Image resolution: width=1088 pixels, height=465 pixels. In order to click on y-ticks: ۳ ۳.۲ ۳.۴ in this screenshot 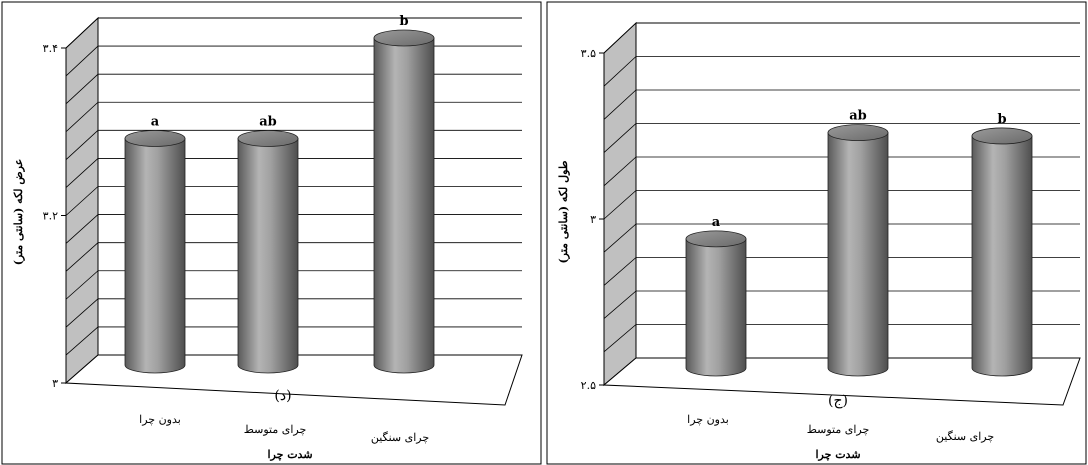, I will do `click(54, 216)`.